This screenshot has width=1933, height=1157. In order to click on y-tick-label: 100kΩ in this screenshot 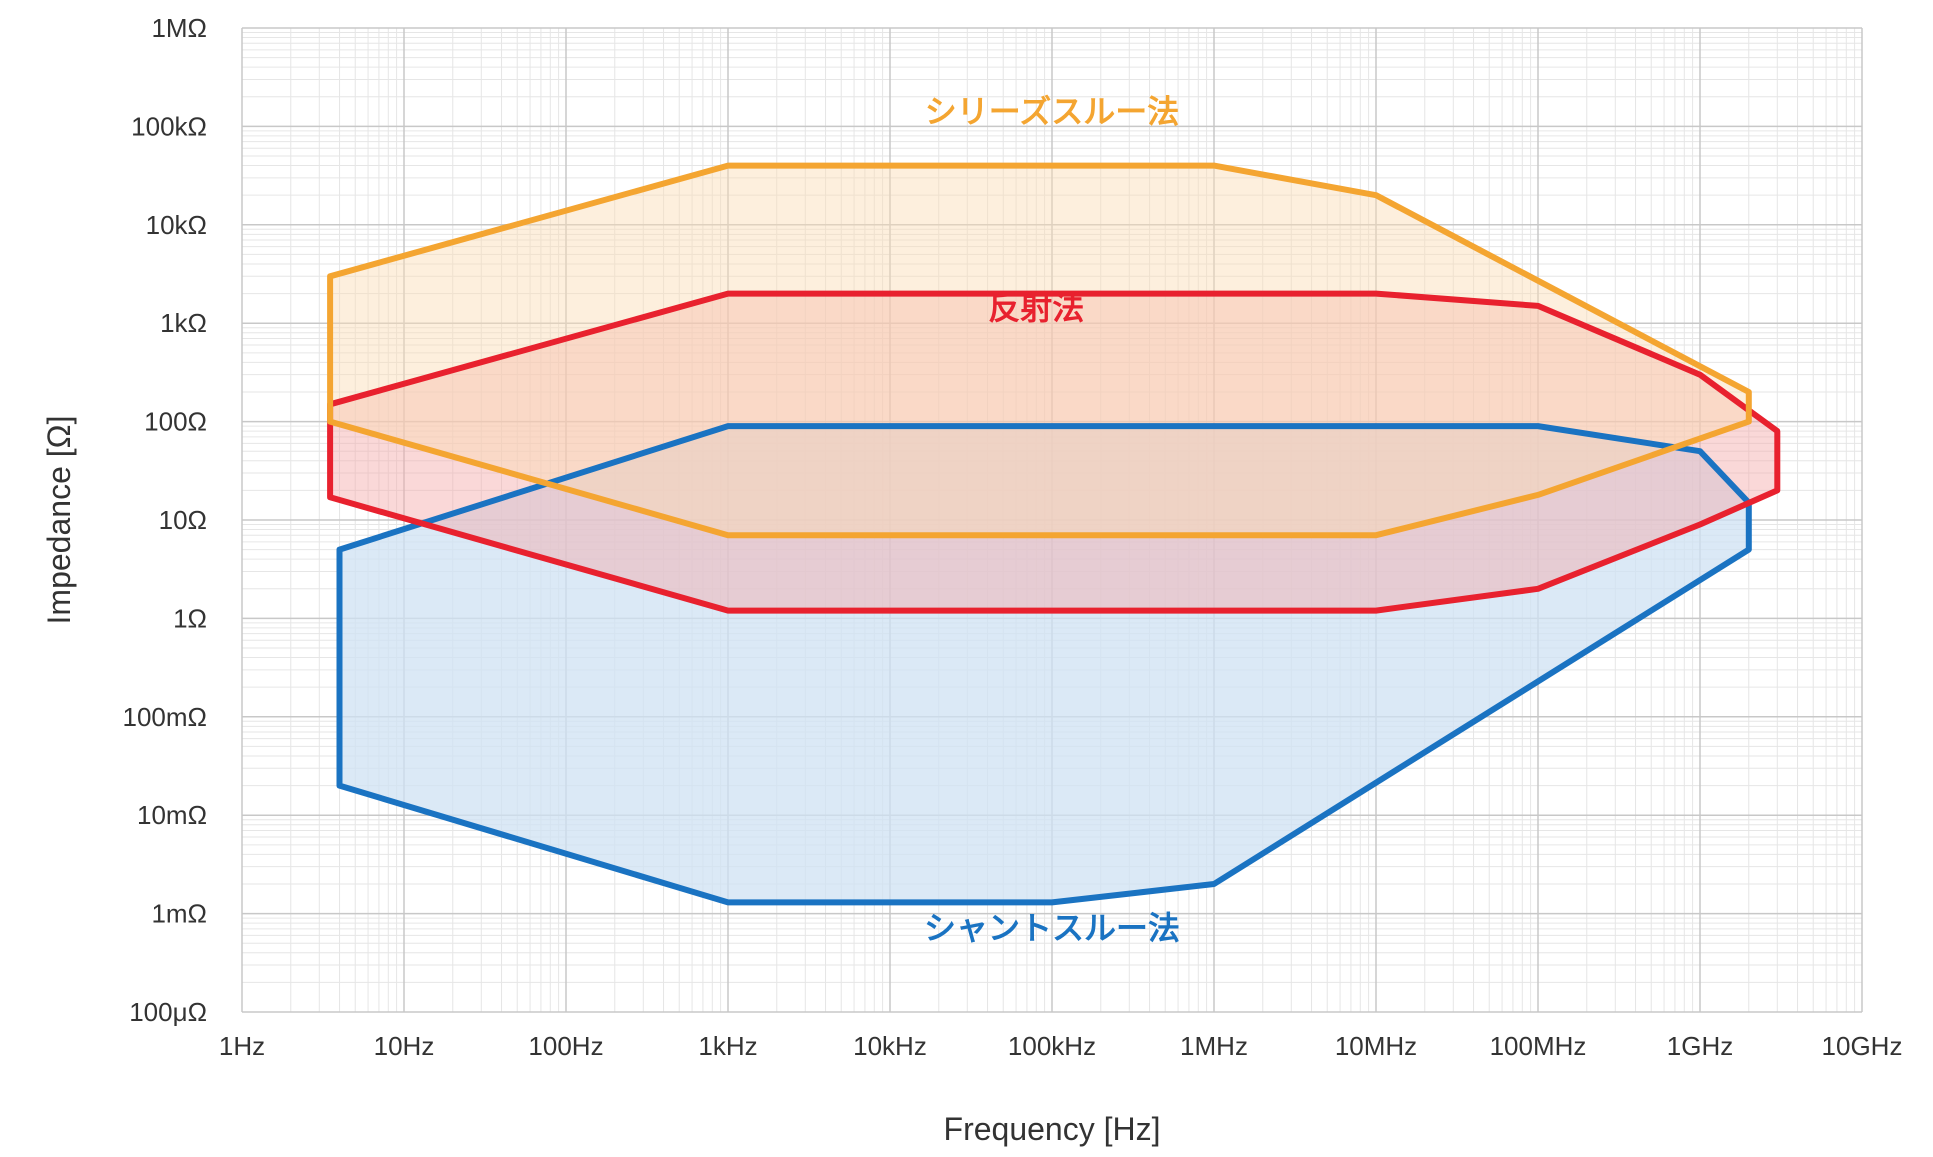, I will do `click(169, 126)`.